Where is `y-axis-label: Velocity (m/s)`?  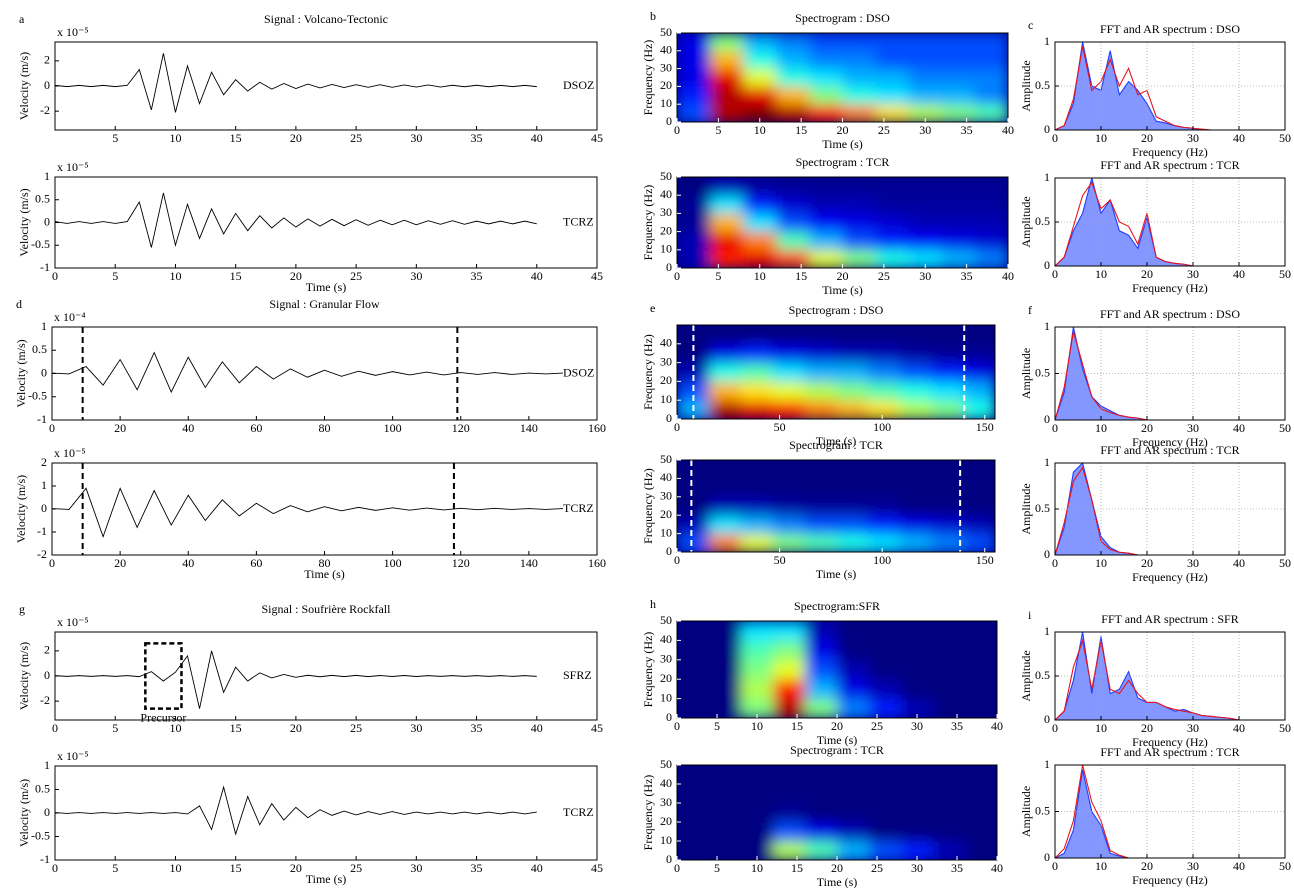 y-axis-label: Velocity (m/s) is located at coordinates (21, 373).